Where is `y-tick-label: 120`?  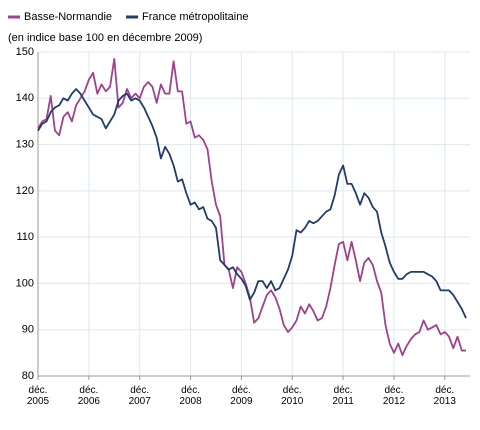 y-tick-label: 120 is located at coordinates (25, 191).